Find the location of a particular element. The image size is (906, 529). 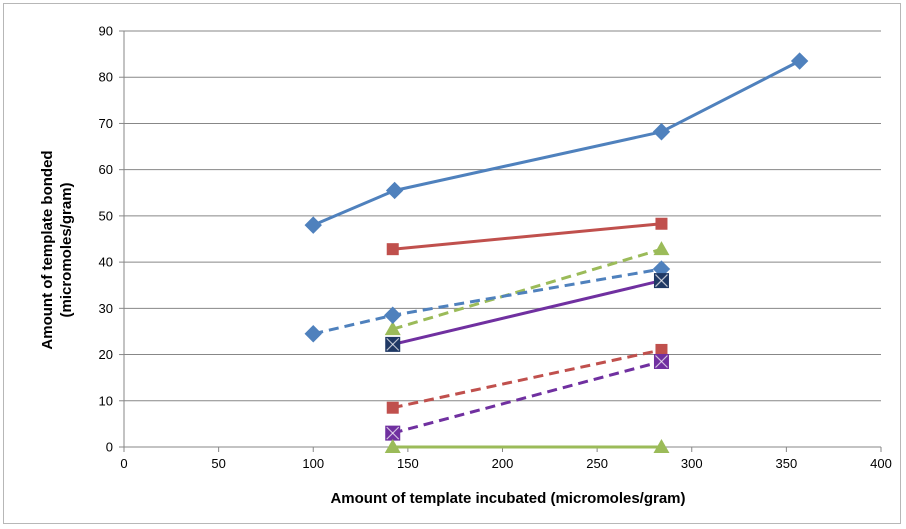

x-tick-label-7: 350 is located at coordinates (787, 463).